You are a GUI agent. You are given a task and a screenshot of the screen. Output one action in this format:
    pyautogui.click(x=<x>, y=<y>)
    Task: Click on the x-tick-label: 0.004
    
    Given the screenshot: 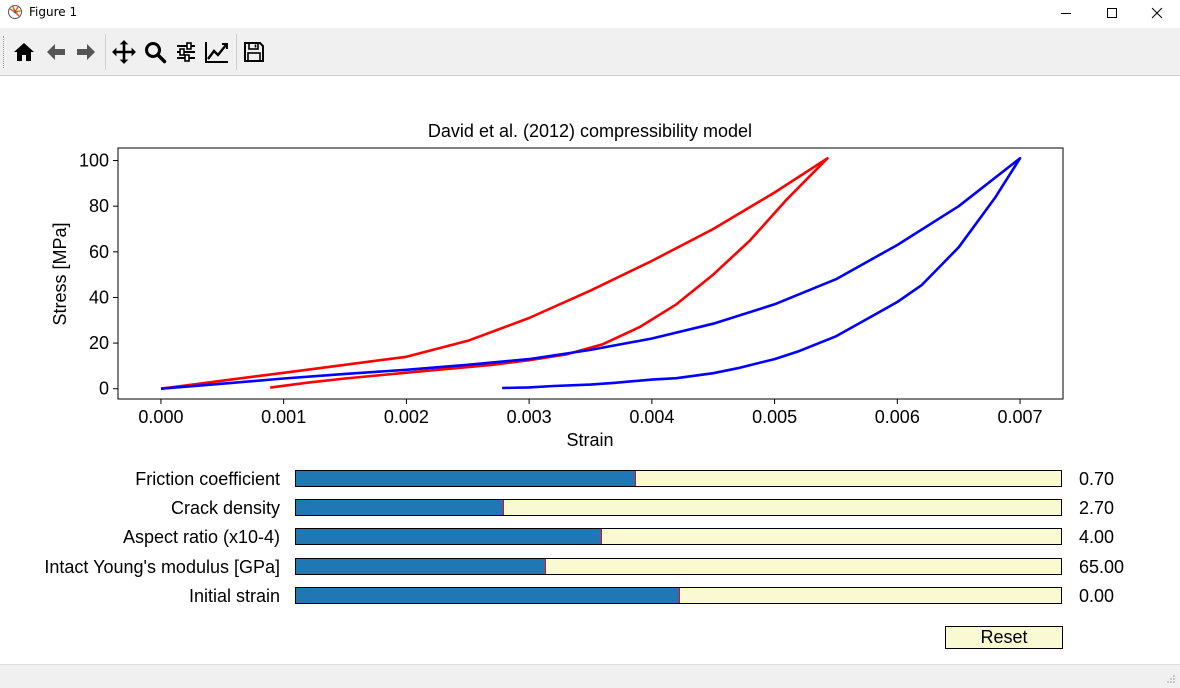 What is the action you would take?
    pyautogui.click(x=651, y=417)
    